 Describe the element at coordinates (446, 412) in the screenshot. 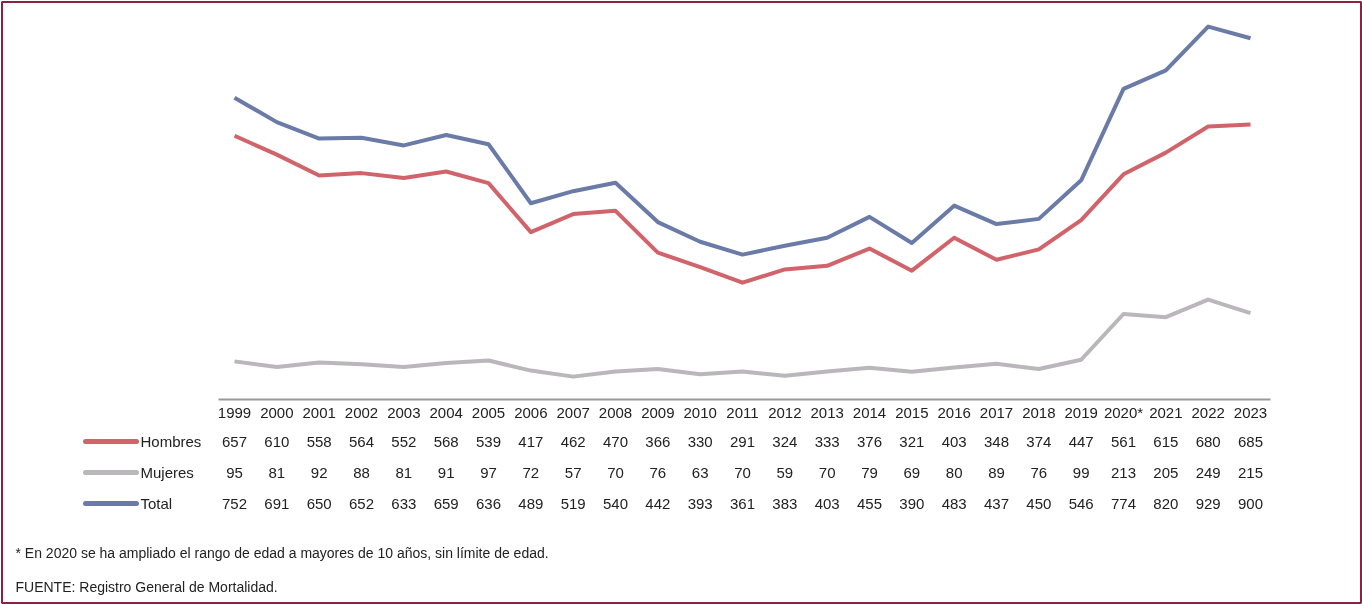

I see `x-tick-label: 2004` at that location.